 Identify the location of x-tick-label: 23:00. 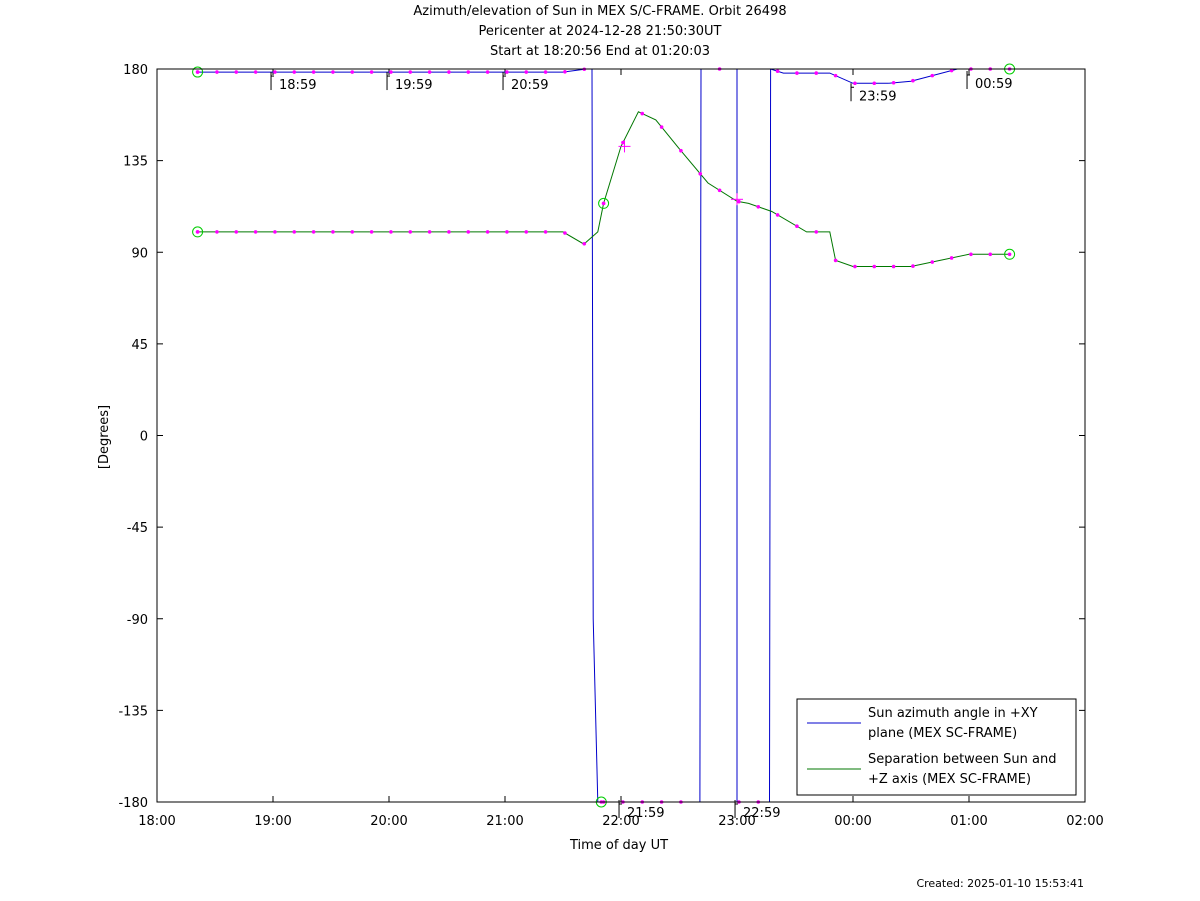
(736, 821).